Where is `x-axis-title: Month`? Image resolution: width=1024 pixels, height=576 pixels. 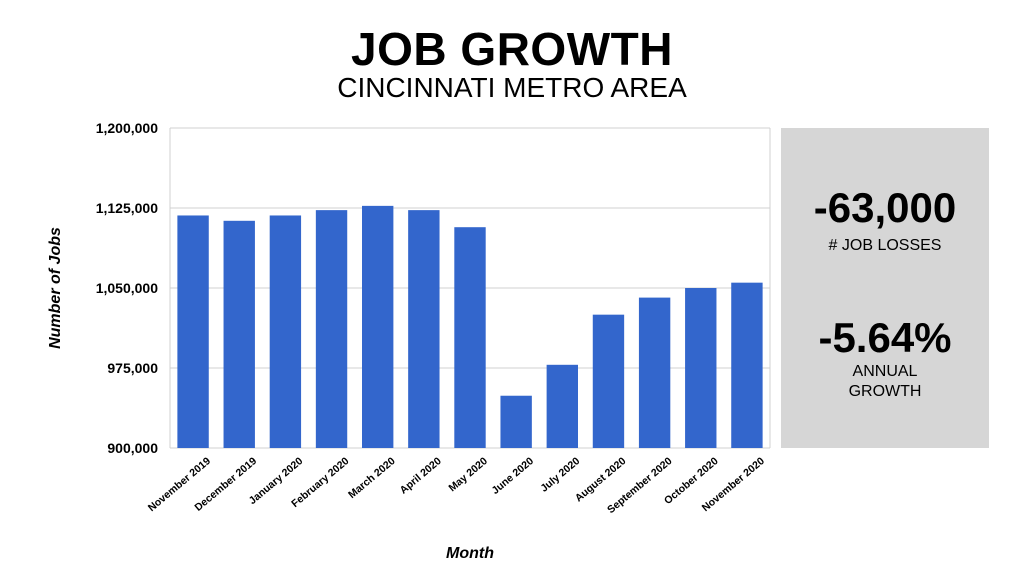
x-axis-title: Month is located at coordinates (470, 553).